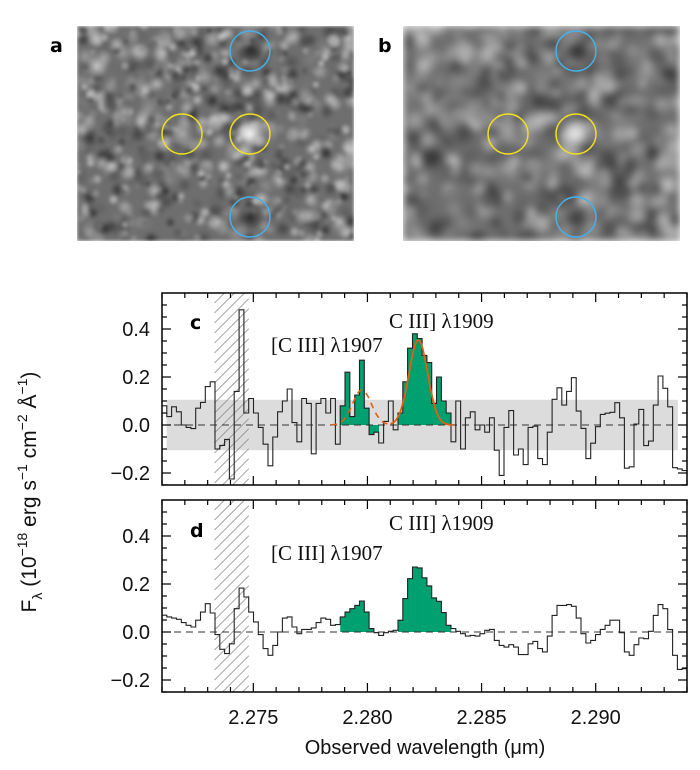  I want to click on x-tick-label: 2.285, so click(482, 718).